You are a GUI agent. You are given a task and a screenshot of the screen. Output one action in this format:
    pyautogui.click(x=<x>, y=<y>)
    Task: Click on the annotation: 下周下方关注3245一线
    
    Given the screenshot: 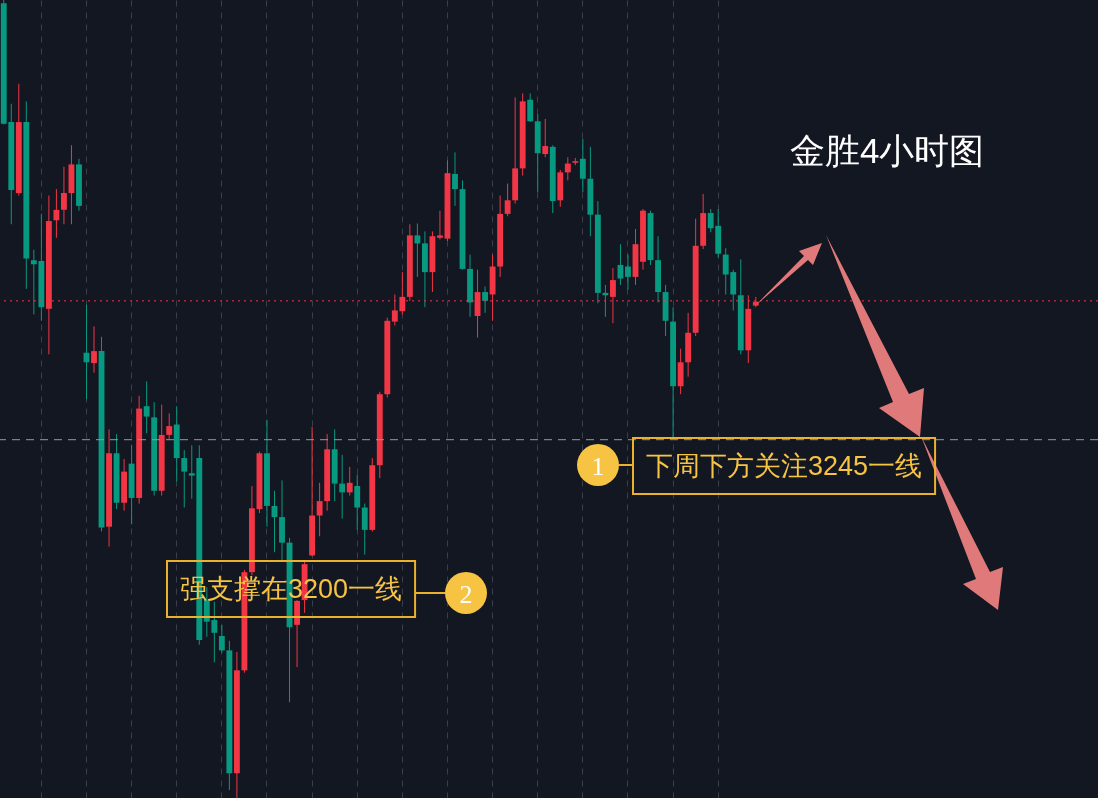 What is the action you would take?
    pyautogui.click(x=784, y=466)
    